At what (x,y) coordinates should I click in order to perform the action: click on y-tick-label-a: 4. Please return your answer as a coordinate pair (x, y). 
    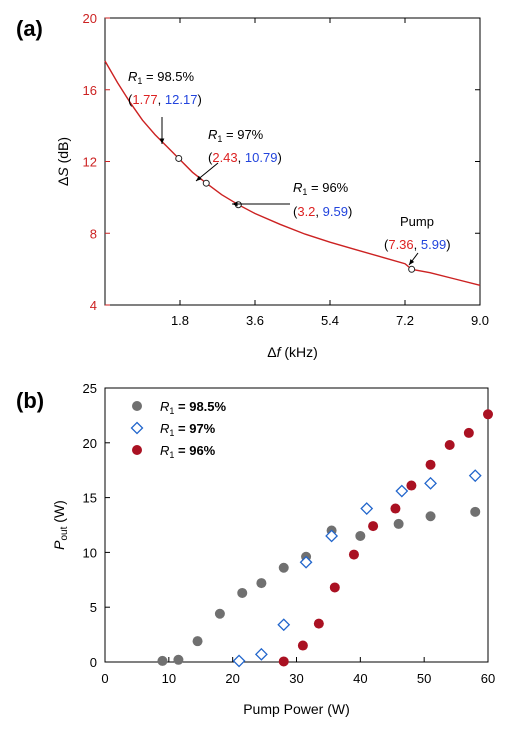
    Looking at the image, I should click on (93, 305).